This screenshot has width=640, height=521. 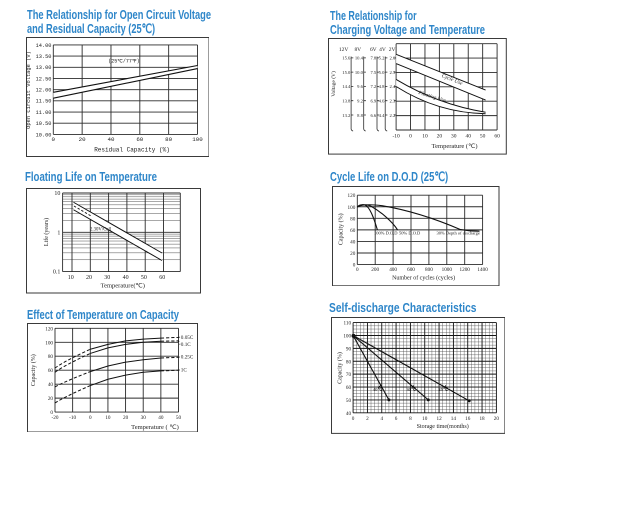 I want to click on svg-text: 1C, so click(x=184, y=370).